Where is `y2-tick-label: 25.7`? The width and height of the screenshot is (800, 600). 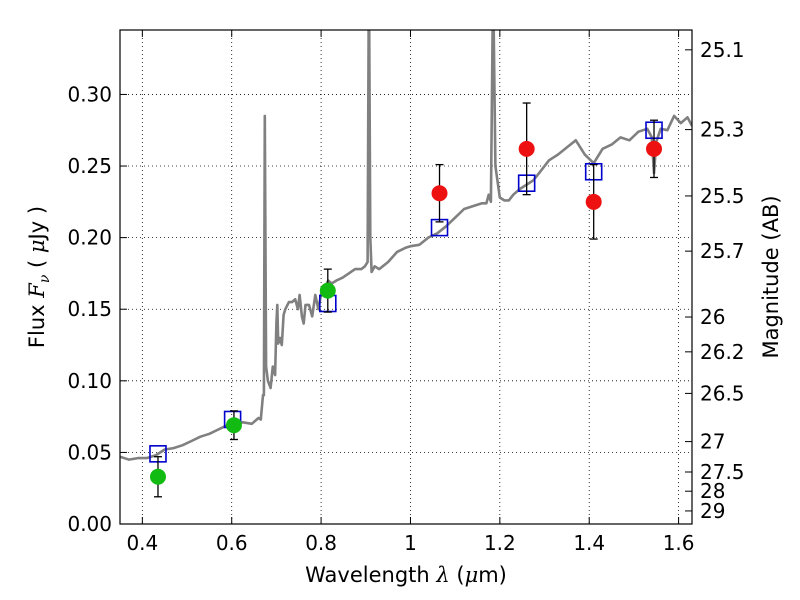
y2-tick-label: 25.7 is located at coordinates (722, 251).